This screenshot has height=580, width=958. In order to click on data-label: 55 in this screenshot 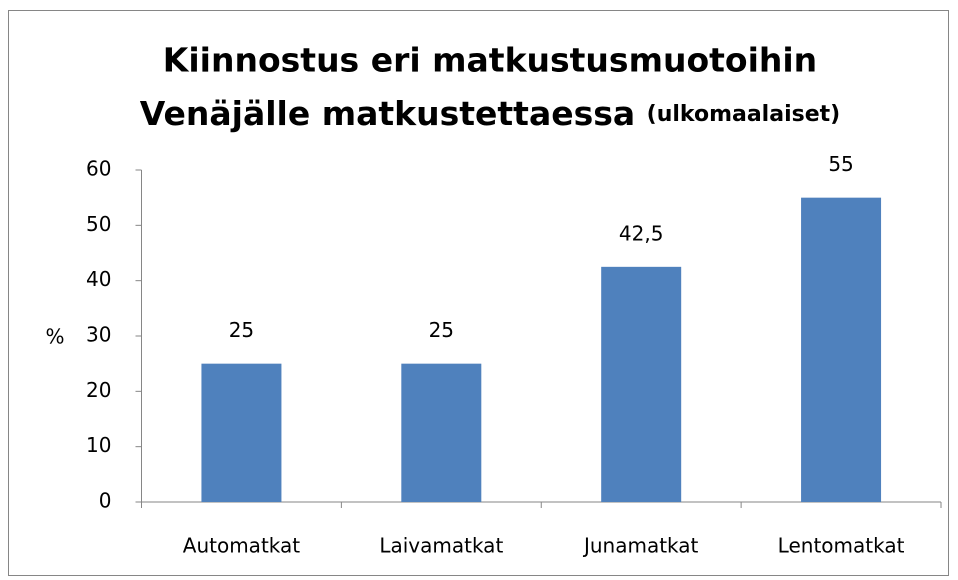, I will do `click(840, 164)`.